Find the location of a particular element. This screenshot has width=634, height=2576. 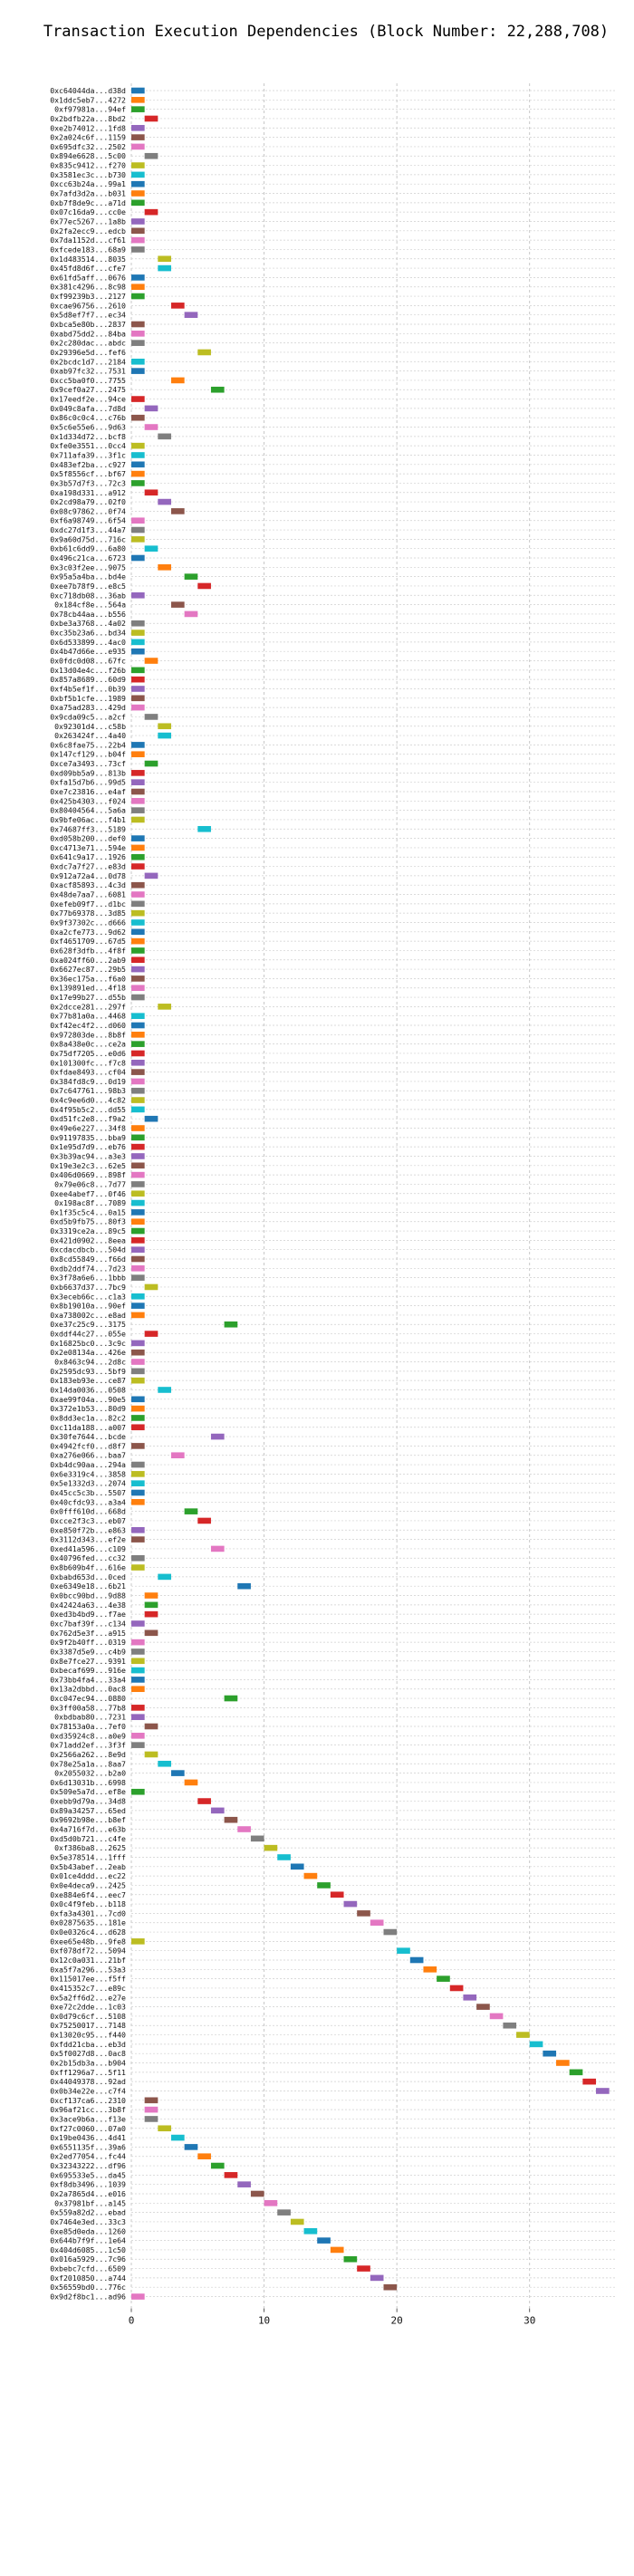

tx-label: 0x3581ec3c...b730 is located at coordinates (88, 174).